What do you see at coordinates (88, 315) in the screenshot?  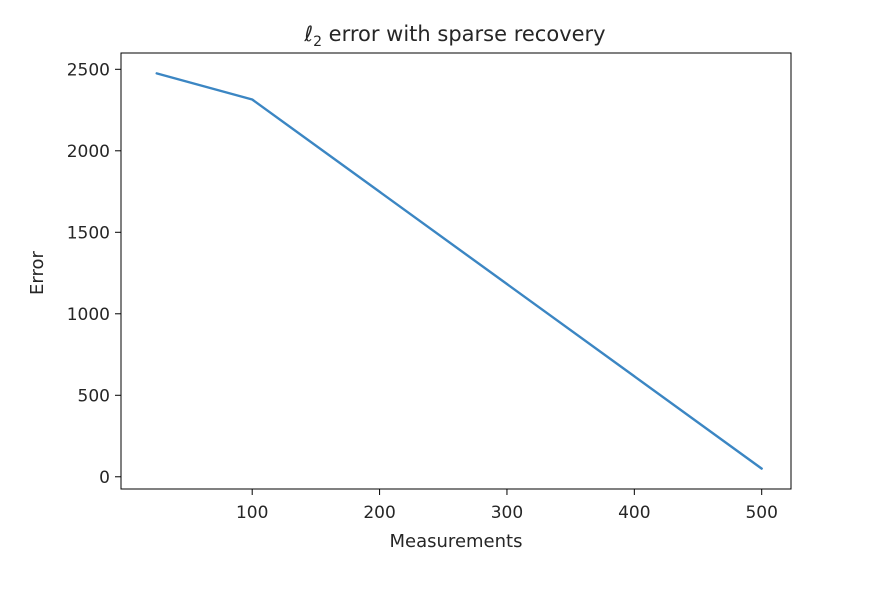 I see `y-tick-label: 1000` at bounding box center [88, 315].